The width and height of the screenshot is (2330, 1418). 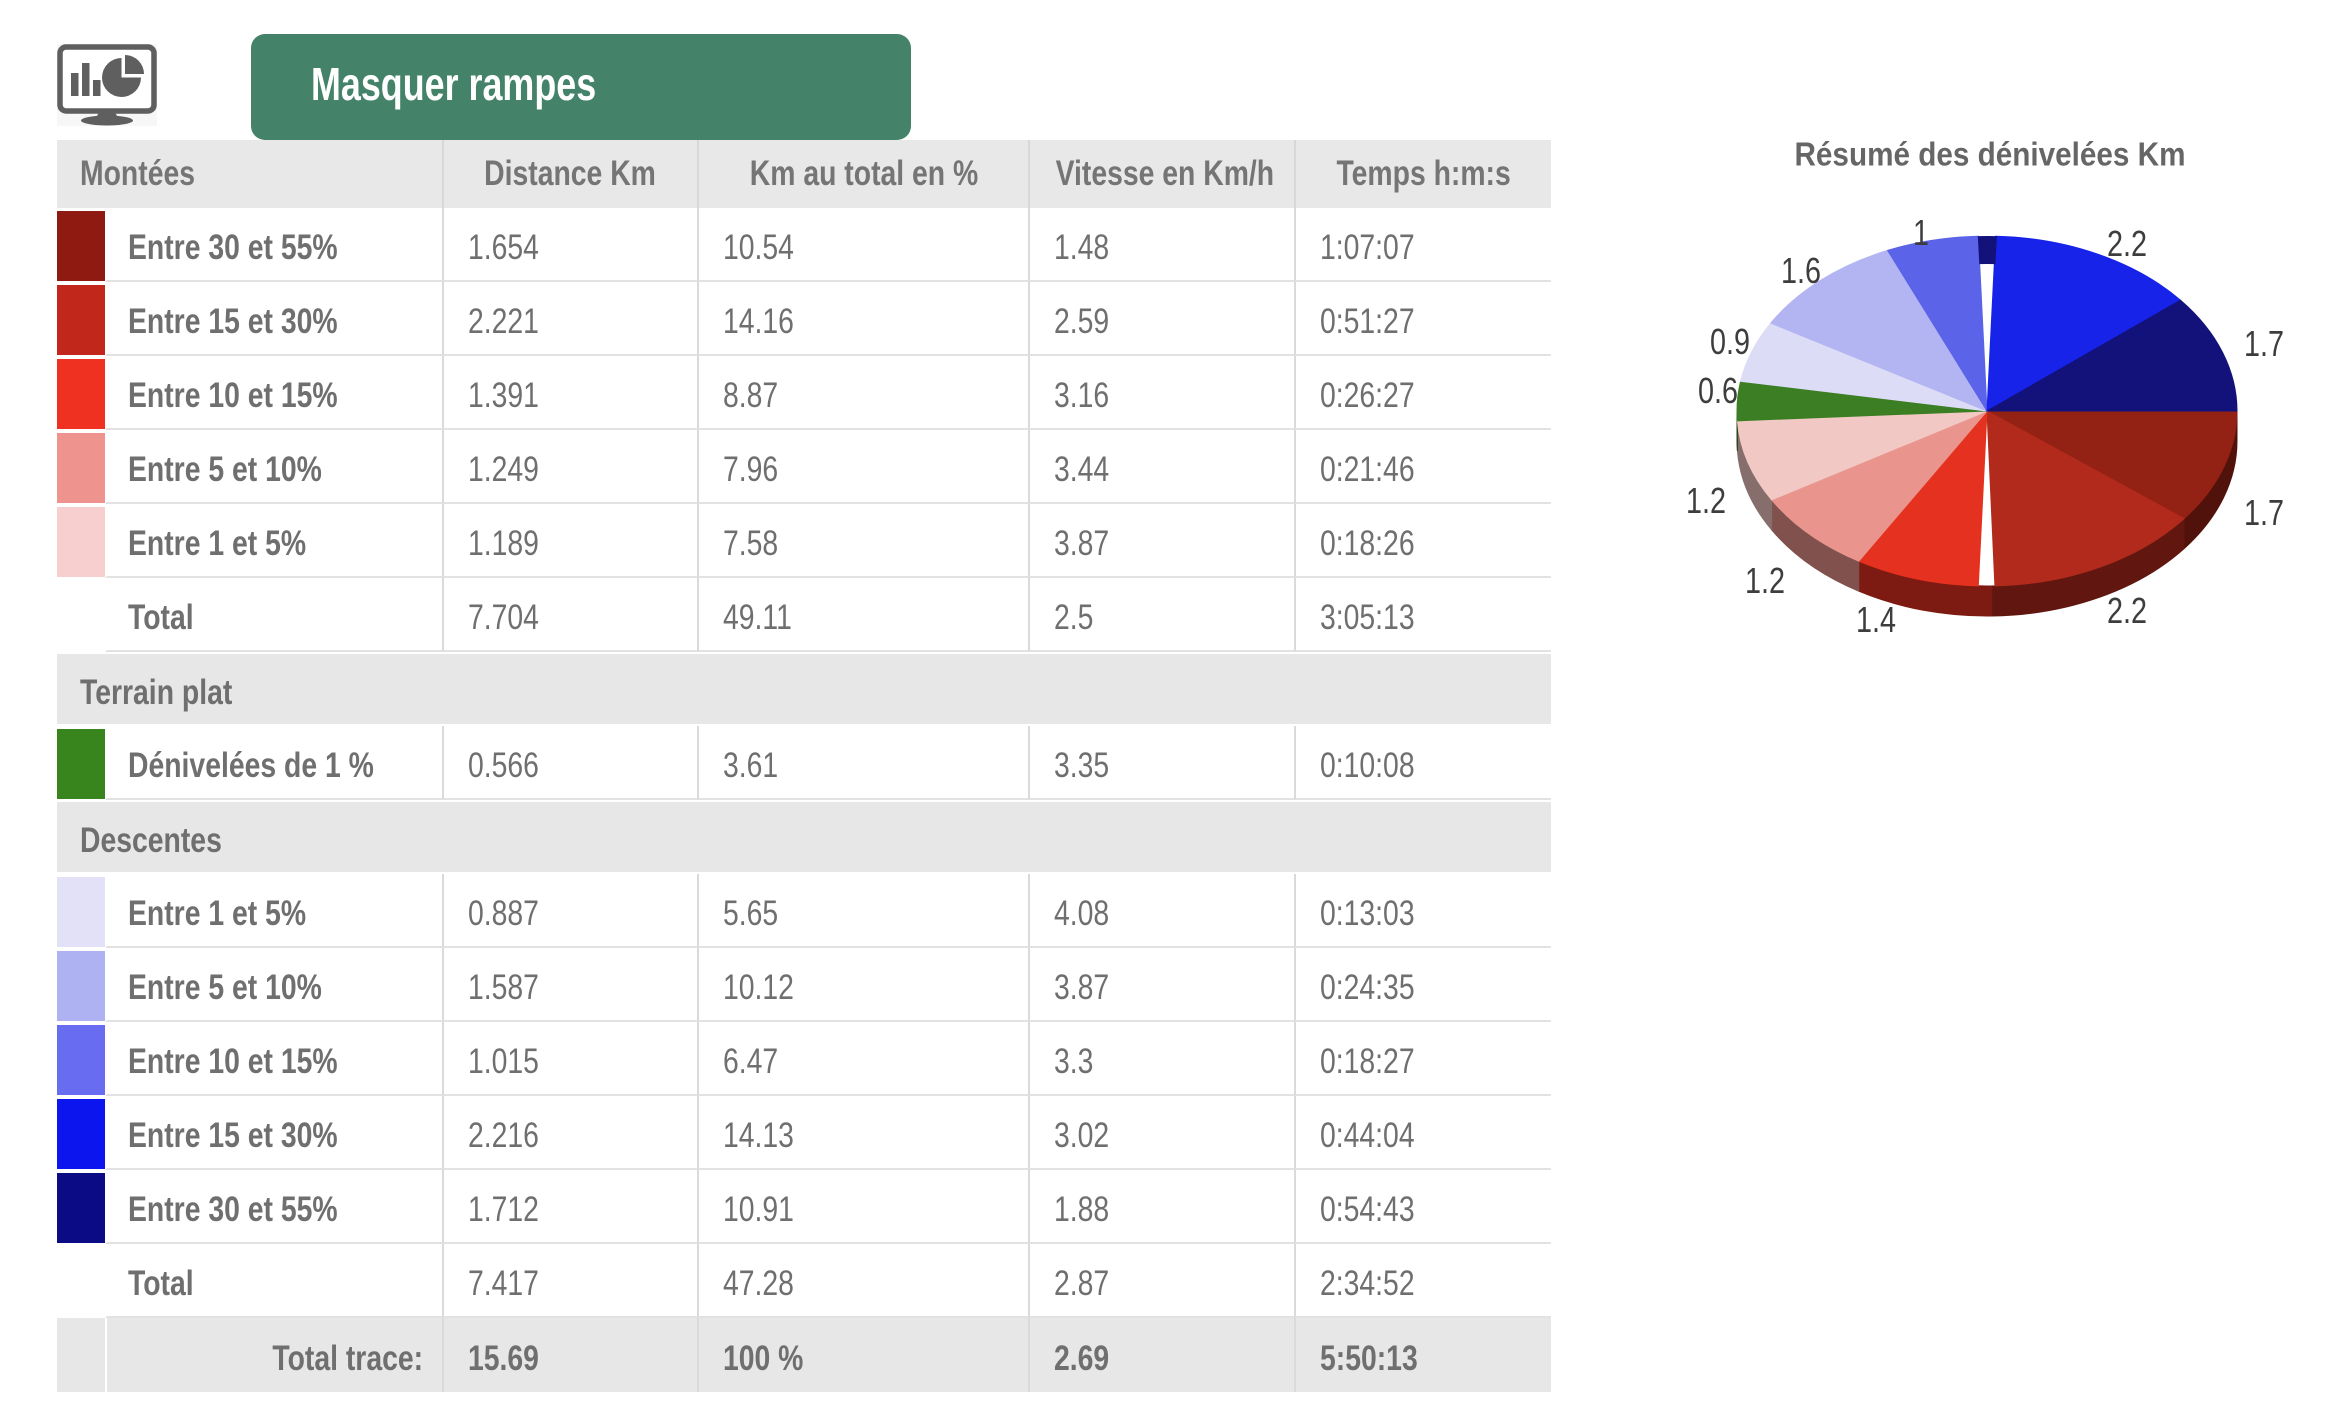 I want to click on svg-text: 1.4, so click(x=1876, y=619).